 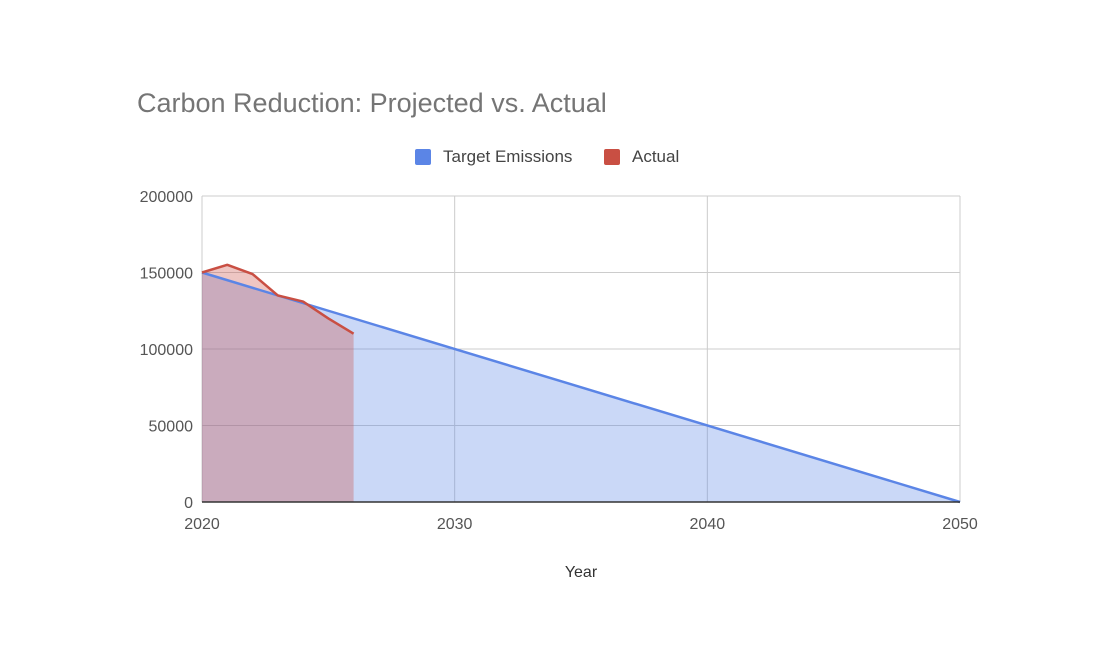 What do you see at coordinates (278, 299) in the screenshot?
I see `series-line-actual` at bounding box center [278, 299].